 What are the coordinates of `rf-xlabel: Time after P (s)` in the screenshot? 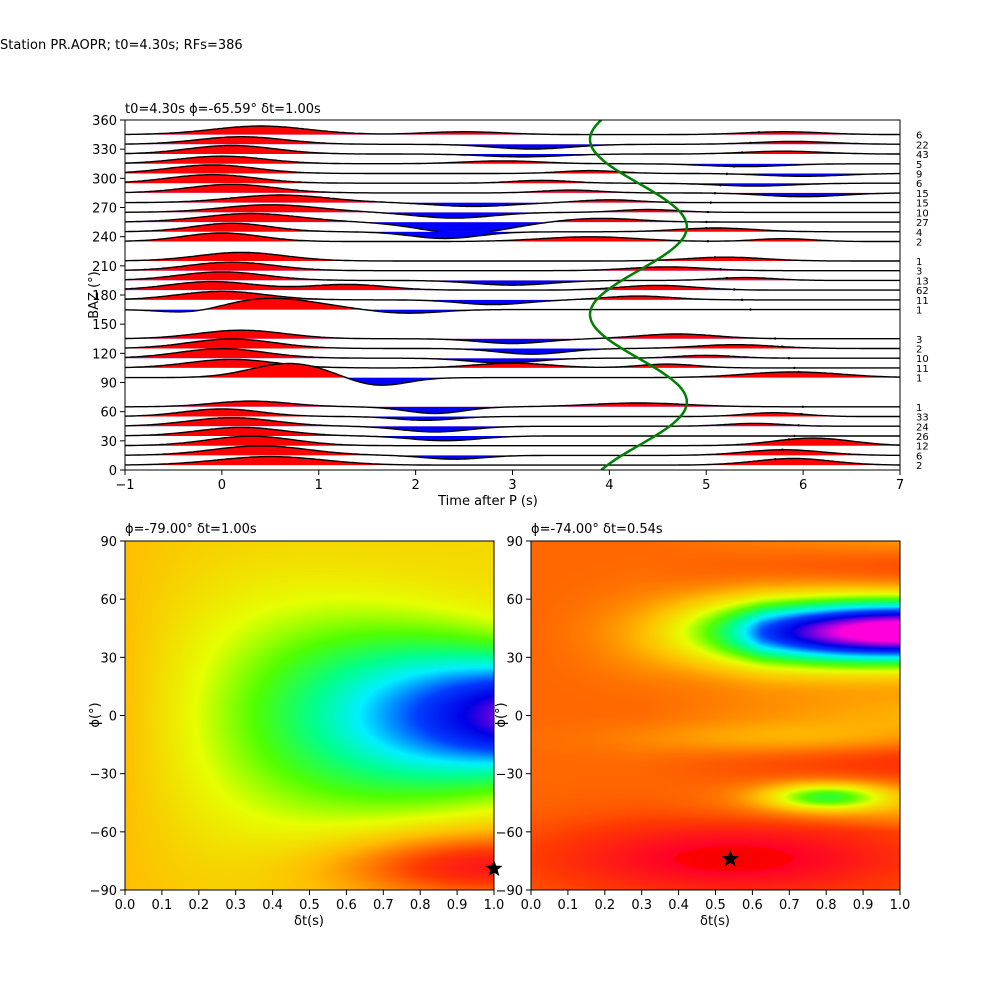 It's located at (487, 501).